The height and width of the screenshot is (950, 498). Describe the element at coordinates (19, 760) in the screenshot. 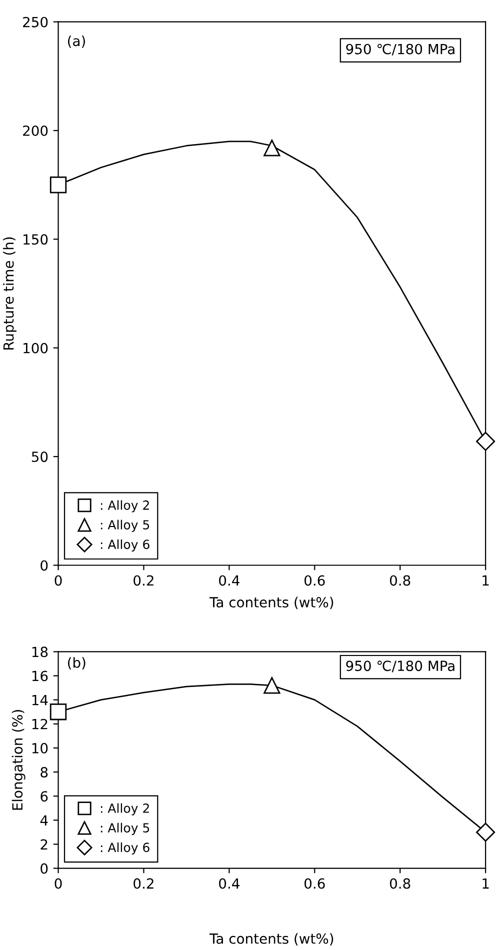

I see `y-axis-title: Elongation (%)` at that location.